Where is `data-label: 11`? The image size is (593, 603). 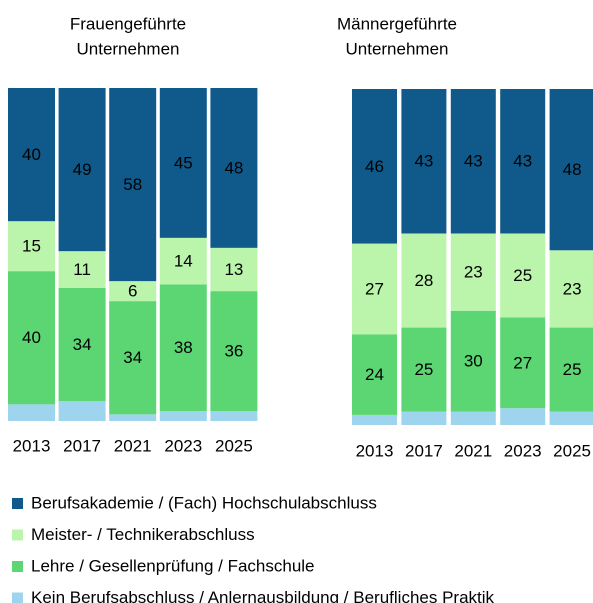 data-label: 11 is located at coordinates (82, 269).